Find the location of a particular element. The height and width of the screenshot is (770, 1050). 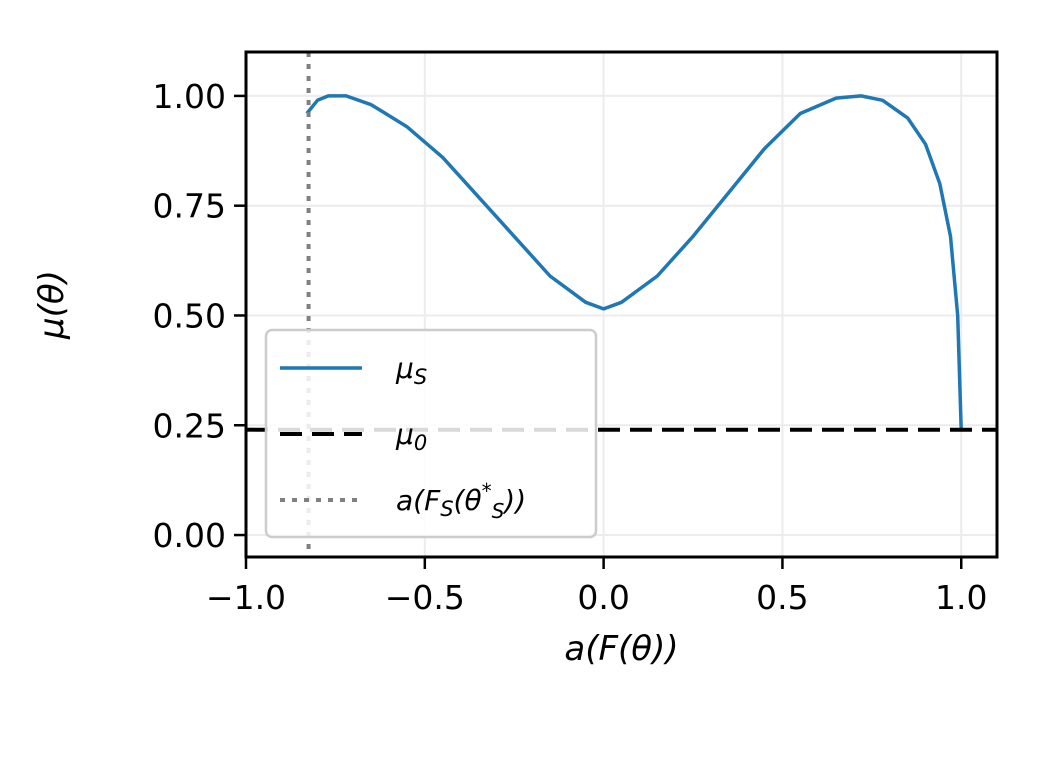

x-tick-label: 0.0 is located at coordinates (603, 597).